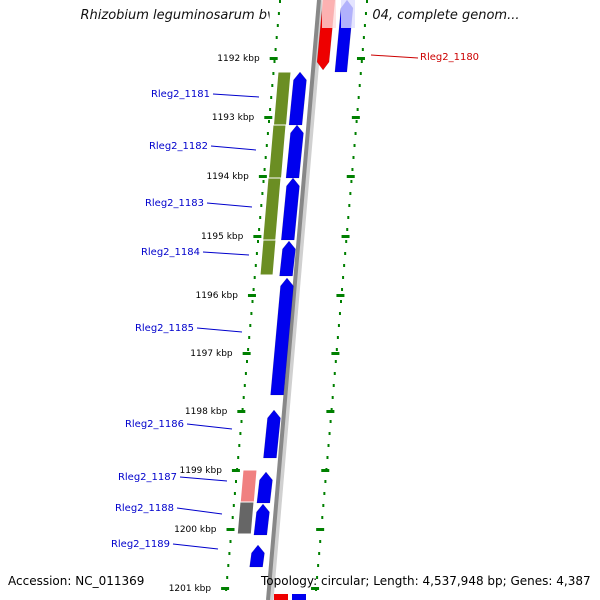  What do you see at coordinates (180, 94) in the screenshot?
I see `gene-label: Rleg2_1181` at bounding box center [180, 94].